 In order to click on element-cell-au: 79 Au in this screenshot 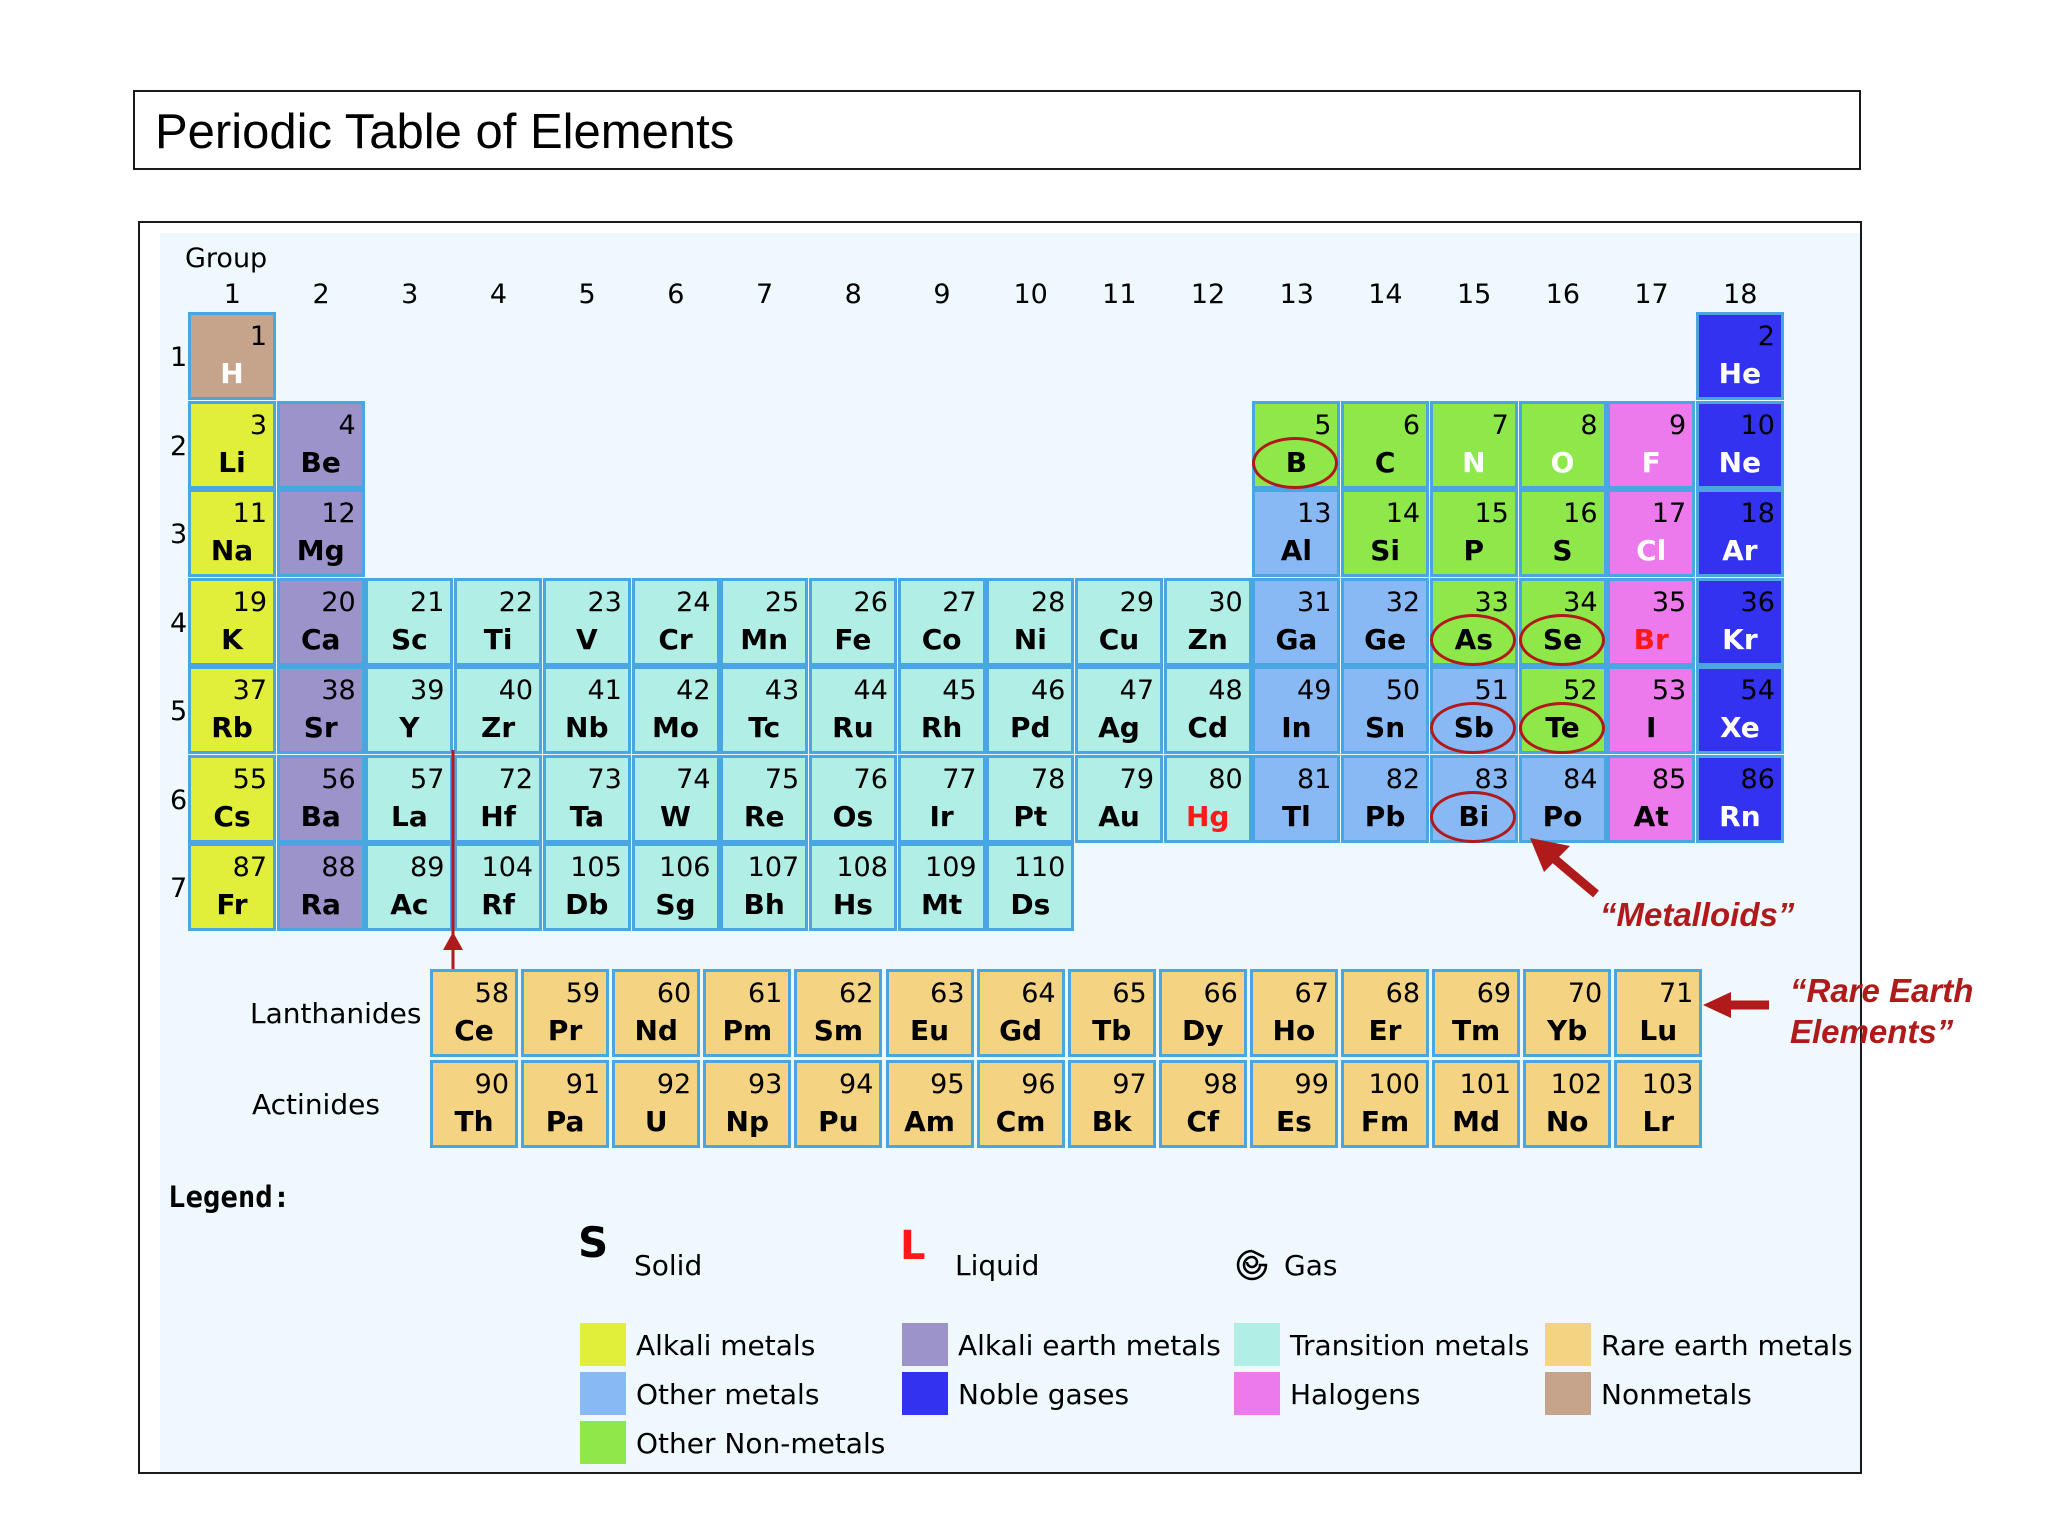, I will do `click(1119, 798)`.